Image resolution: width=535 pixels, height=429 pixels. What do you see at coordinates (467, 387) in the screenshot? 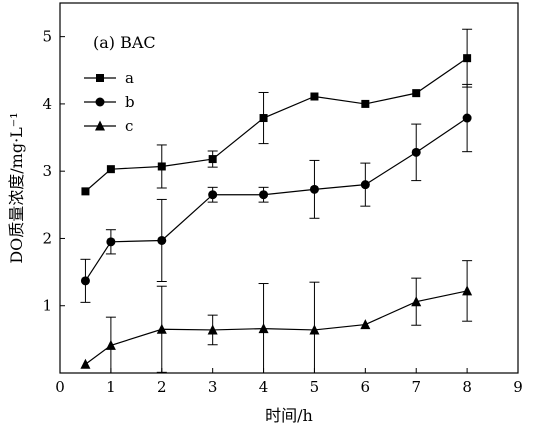
I see `x-tick-label: 8` at bounding box center [467, 387].